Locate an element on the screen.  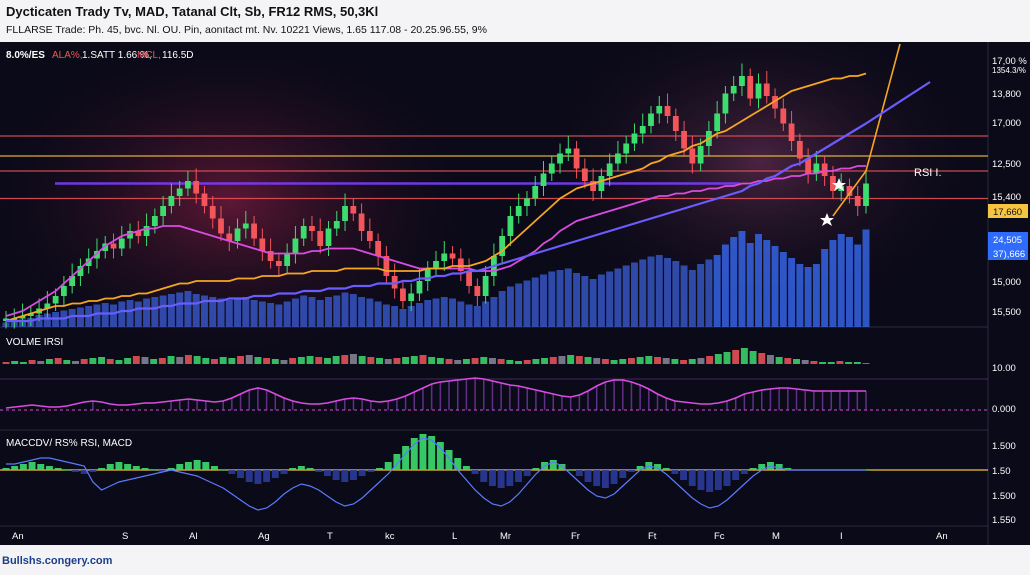
x-tick-2: Al is located at coordinates (193, 536).